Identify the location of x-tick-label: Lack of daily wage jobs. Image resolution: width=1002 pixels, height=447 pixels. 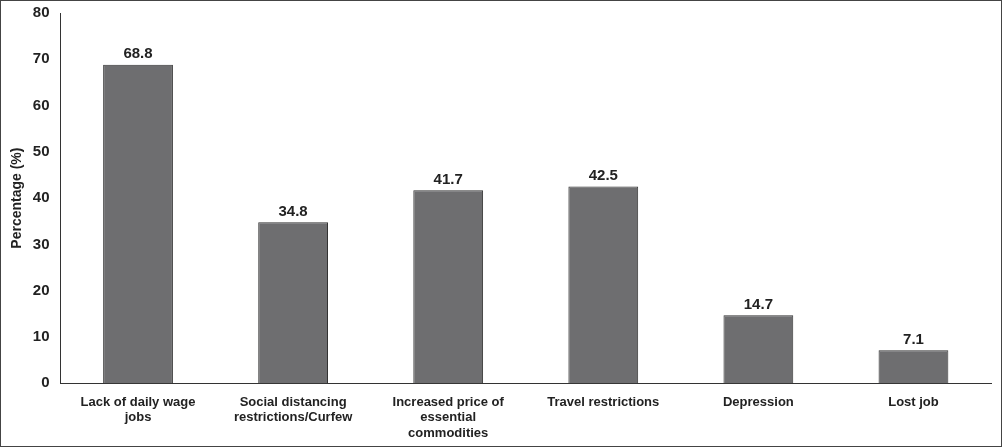
(138, 409).